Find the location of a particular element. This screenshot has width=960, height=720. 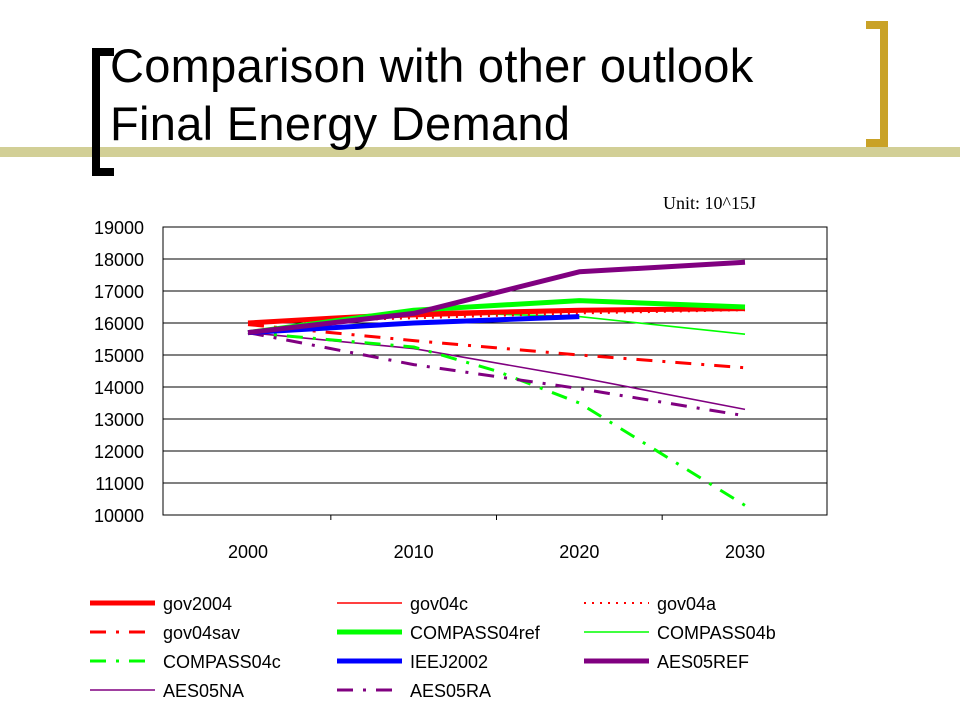

series-line-gov04a is located at coordinates (496, 316).